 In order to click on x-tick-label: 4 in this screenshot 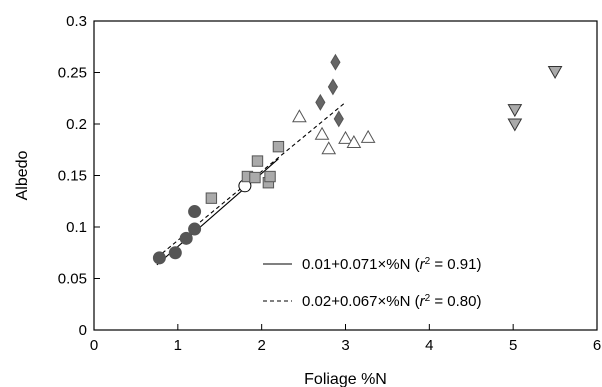, I will do `click(429, 345)`.